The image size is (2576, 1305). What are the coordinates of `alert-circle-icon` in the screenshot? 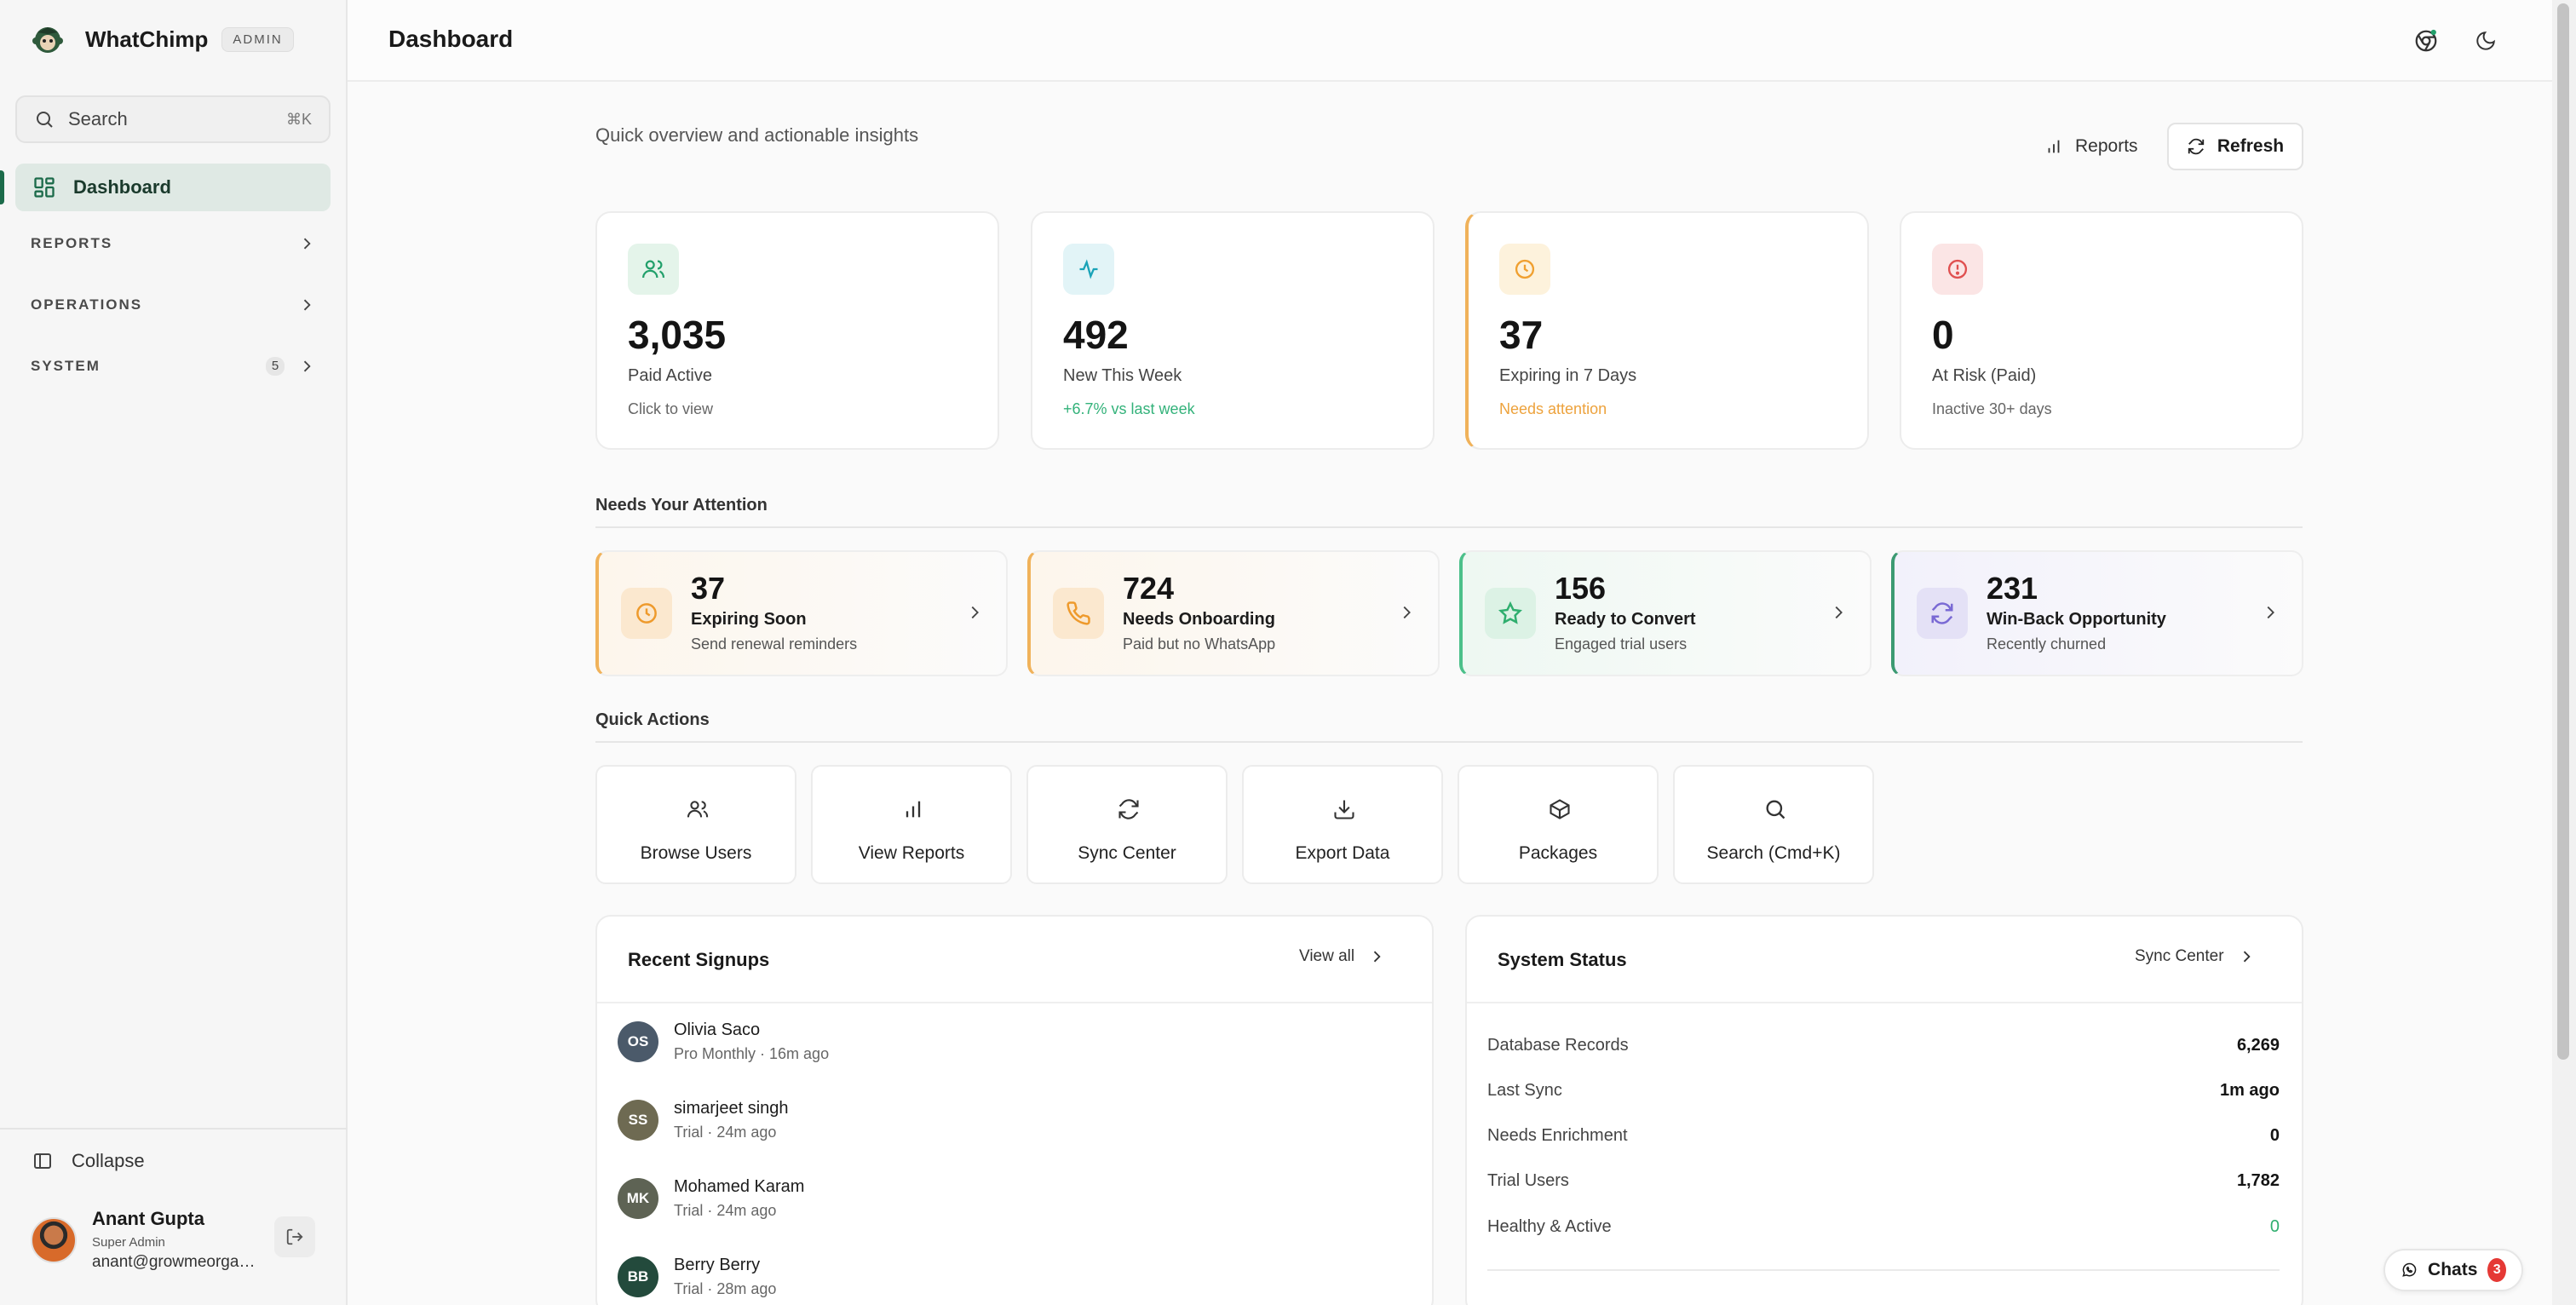 It's located at (1958, 269).